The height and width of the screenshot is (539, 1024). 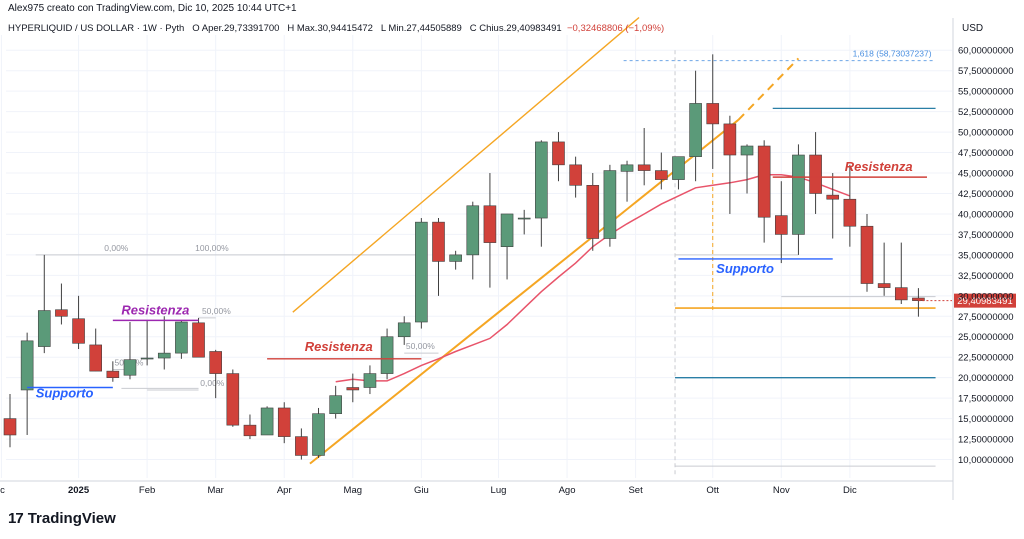 What do you see at coordinates (2, 490) in the screenshot?
I see `time-tick-label: ic` at bounding box center [2, 490].